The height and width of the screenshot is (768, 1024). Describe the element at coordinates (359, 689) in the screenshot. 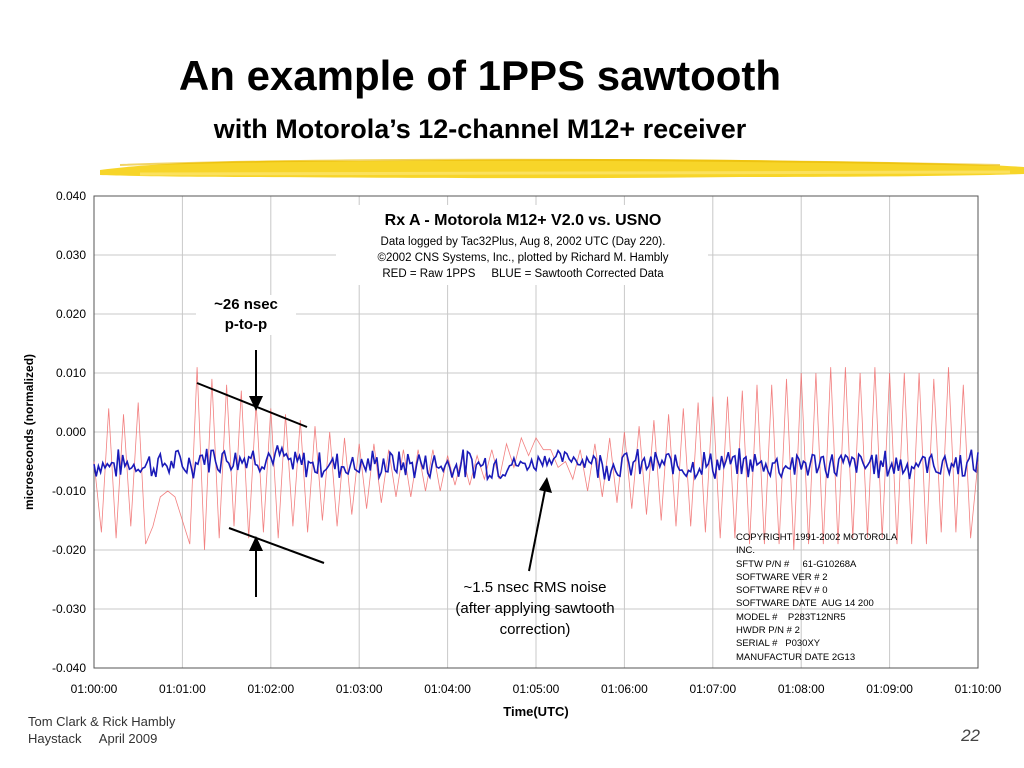

I see `x-tick-label: 01:03:00` at that location.